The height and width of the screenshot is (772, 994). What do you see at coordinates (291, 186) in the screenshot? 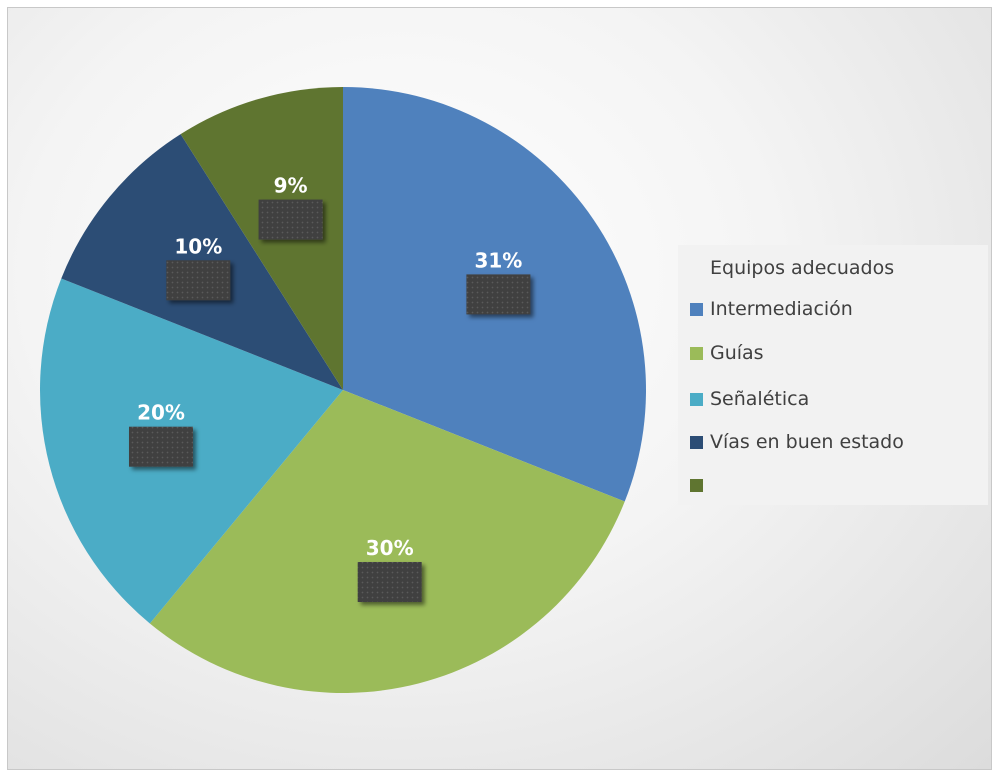
I see `data-label-5: 9%` at bounding box center [291, 186].